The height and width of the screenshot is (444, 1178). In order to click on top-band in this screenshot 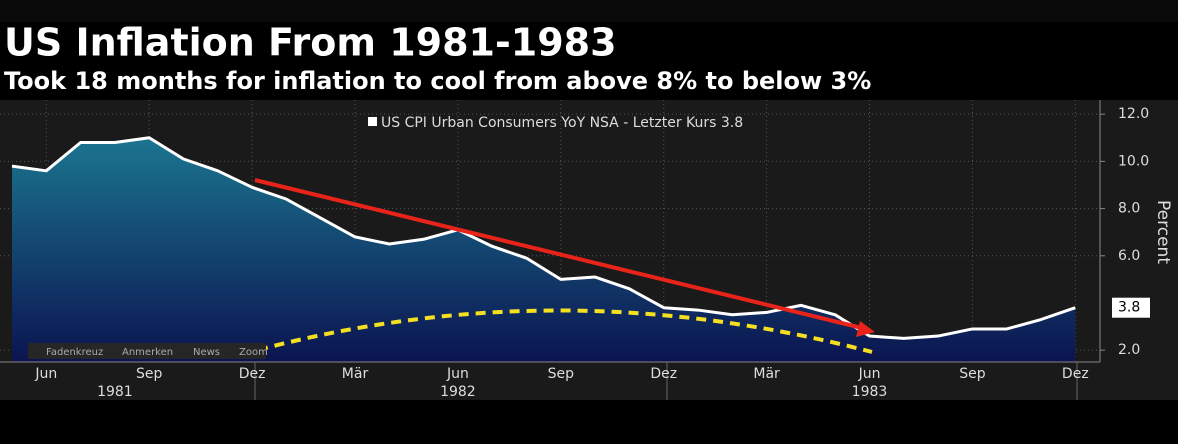, I will do `click(589, 11)`.